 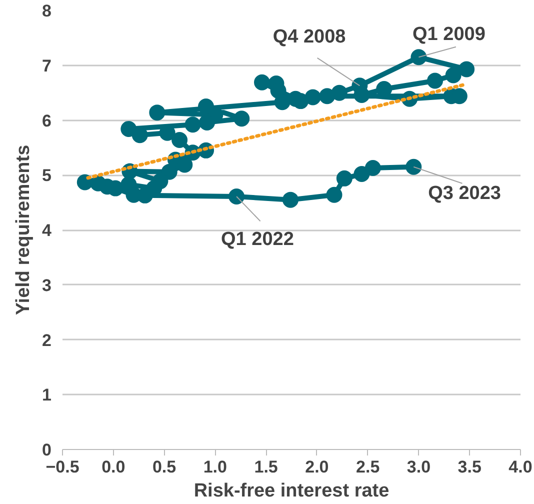 What do you see at coordinates (114, 467) in the screenshot?
I see `x-tick-label: 0.0` at bounding box center [114, 467].